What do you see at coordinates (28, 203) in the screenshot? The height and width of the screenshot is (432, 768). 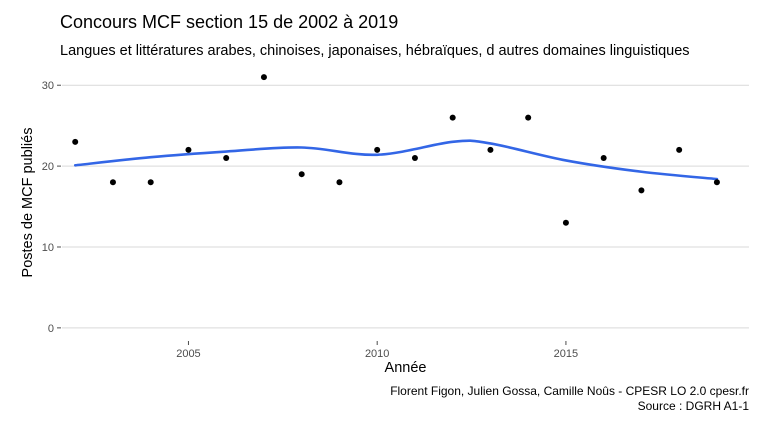 I see `y-axis-title: Postes de MCF publiés` at bounding box center [28, 203].